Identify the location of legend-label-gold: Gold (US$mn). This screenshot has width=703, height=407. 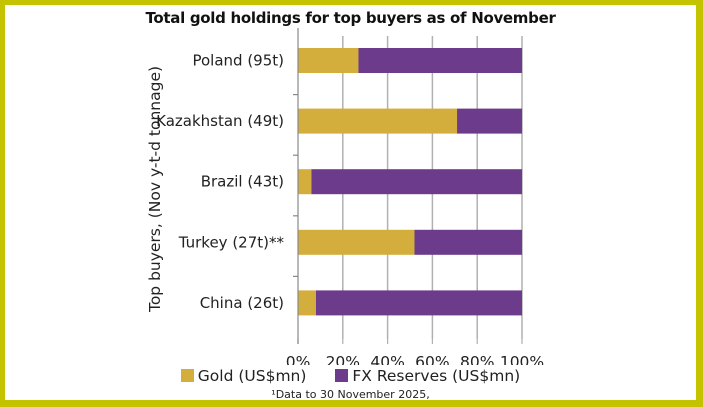
(252, 376).